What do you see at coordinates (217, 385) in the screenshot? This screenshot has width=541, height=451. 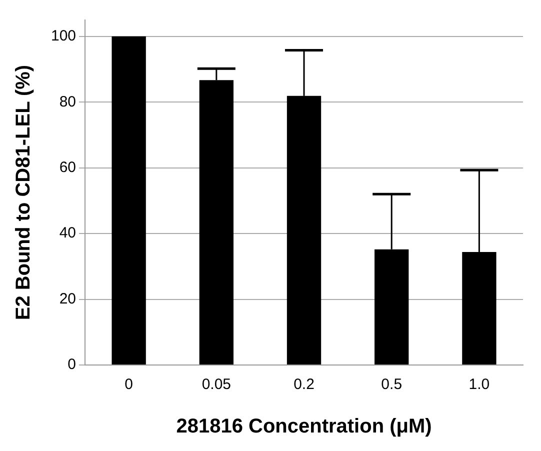 I see `x-tick-label: 0.05` at bounding box center [217, 385].